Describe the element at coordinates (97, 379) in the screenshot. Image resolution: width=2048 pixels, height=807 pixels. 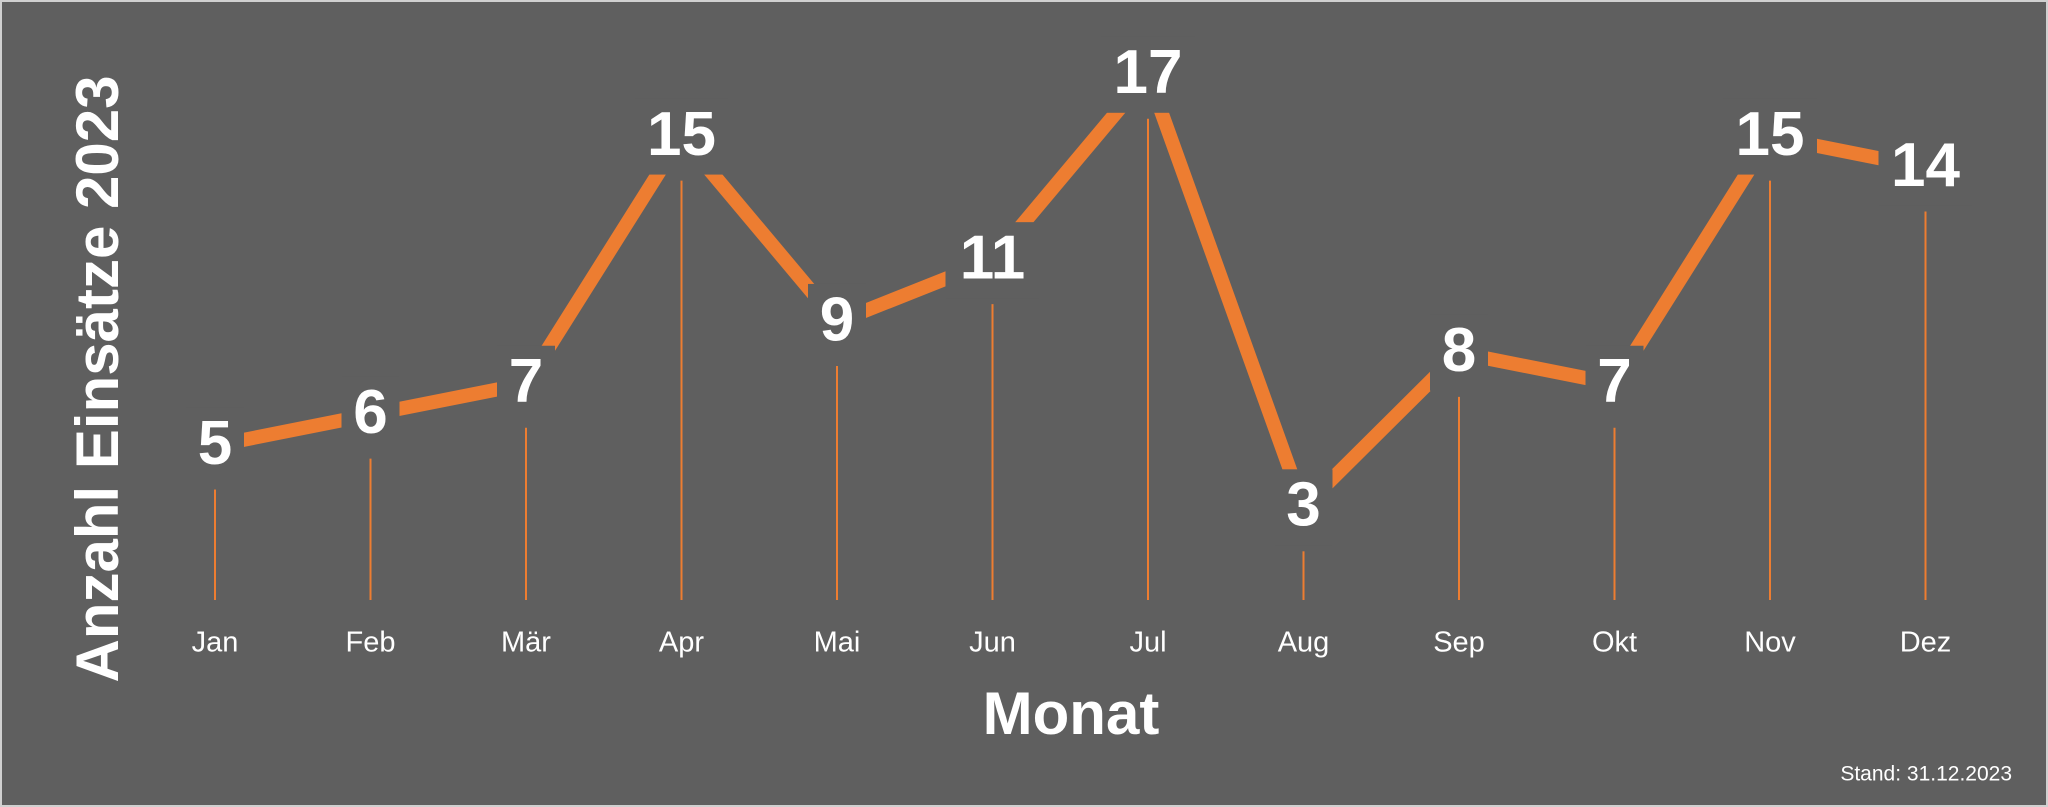
I see `y-axis-title: Anzahl Einsätze 2023` at that location.